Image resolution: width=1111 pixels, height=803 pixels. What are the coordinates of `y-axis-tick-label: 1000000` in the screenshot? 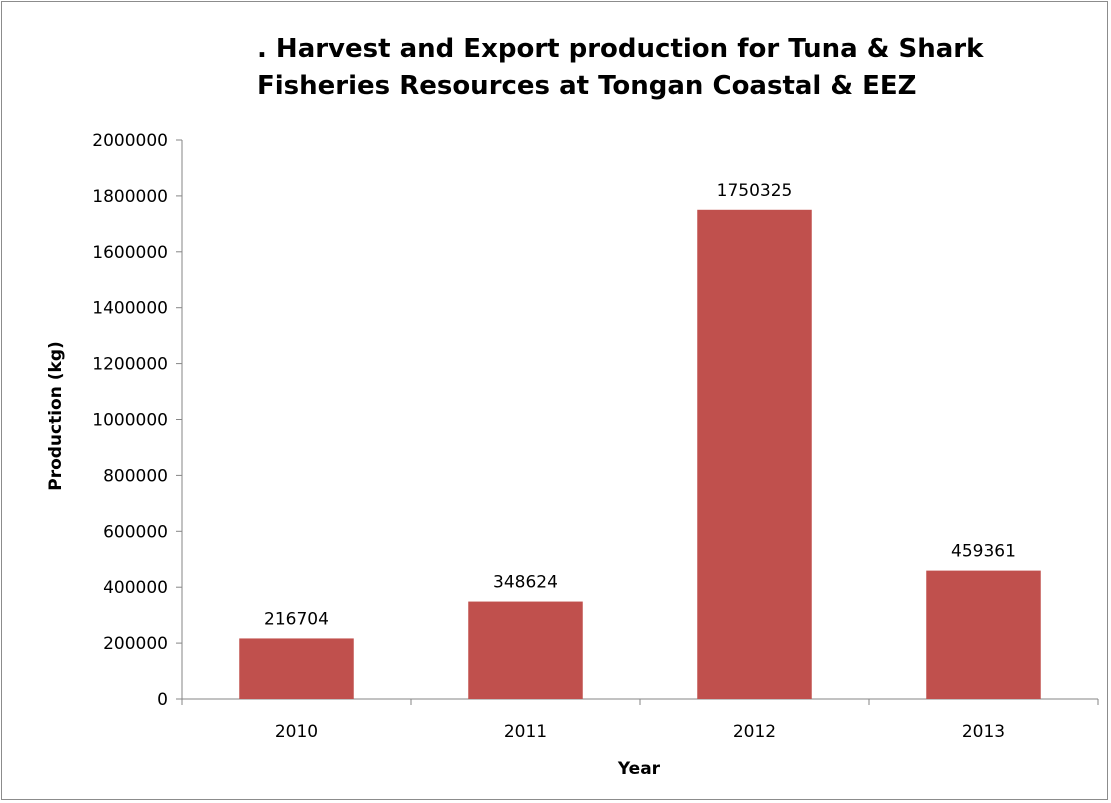 It's located at (130, 421).